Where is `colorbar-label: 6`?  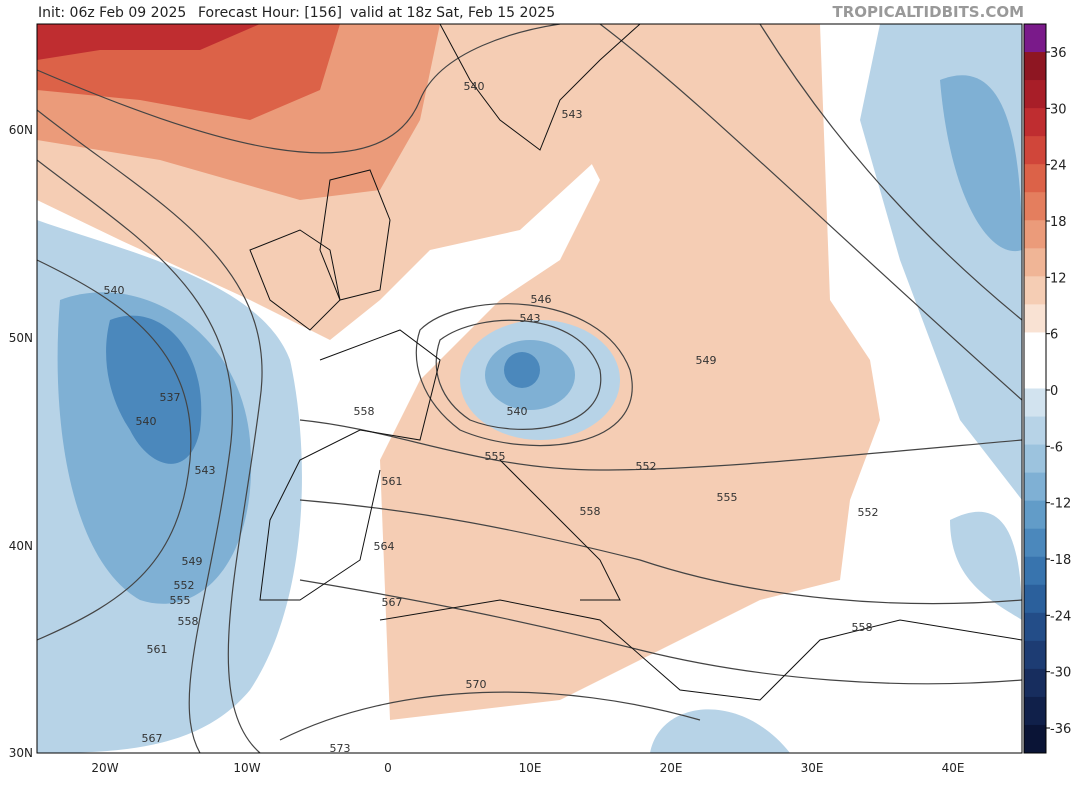
colorbar-label: 6 is located at coordinates (1054, 335).